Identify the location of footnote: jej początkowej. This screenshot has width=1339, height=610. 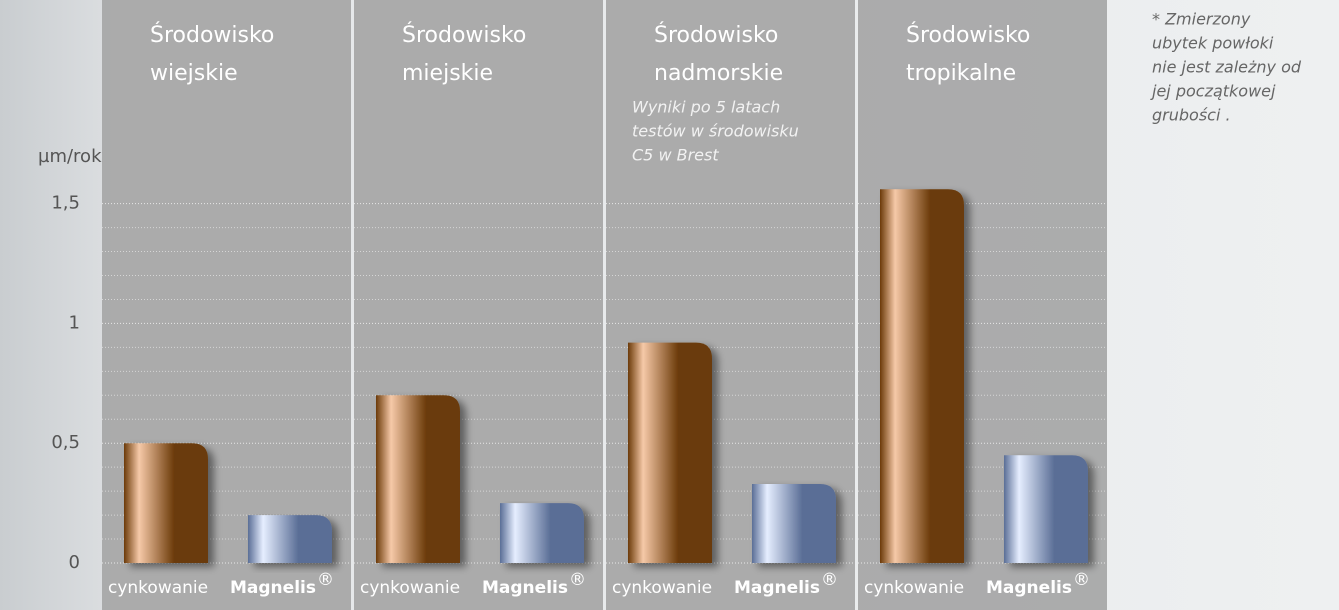
(1213, 91).